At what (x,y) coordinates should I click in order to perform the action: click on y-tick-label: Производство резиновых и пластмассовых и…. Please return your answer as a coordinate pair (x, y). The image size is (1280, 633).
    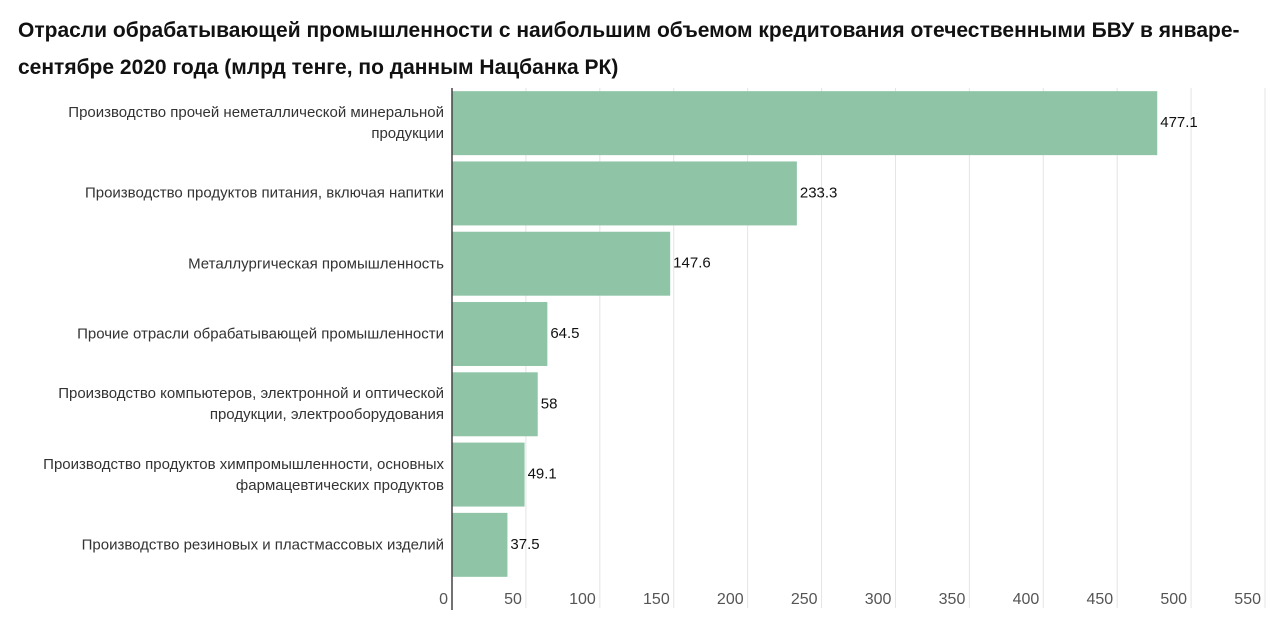
    Looking at the image, I should click on (262, 545).